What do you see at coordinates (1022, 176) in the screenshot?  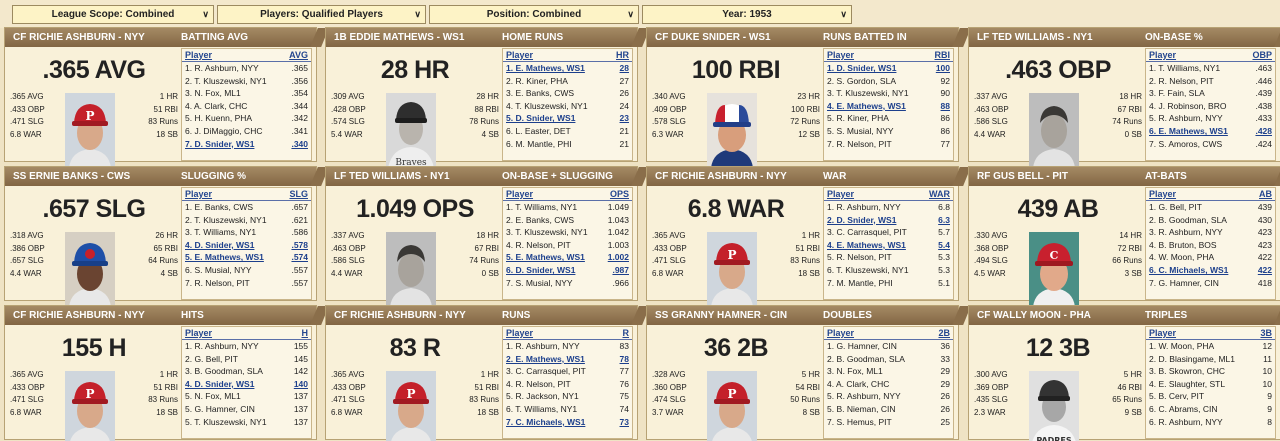 I see `panel-player-name: RF GUS BELL - PIT` at bounding box center [1022, 176].